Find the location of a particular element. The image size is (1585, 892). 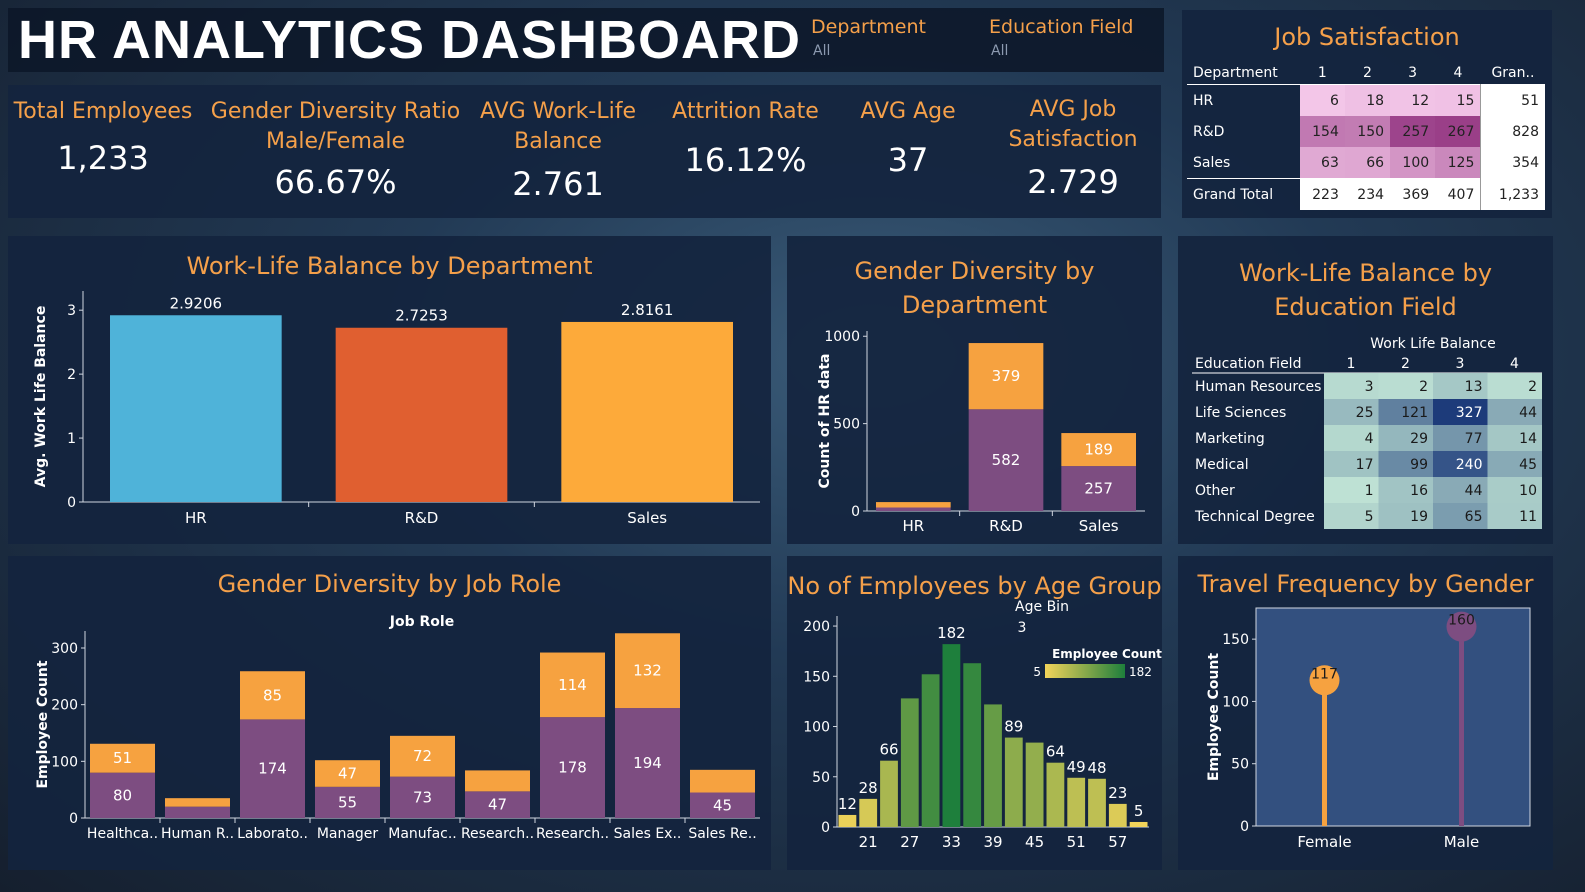

table-header-cell: 1 is located at coordinates (1322, 73).